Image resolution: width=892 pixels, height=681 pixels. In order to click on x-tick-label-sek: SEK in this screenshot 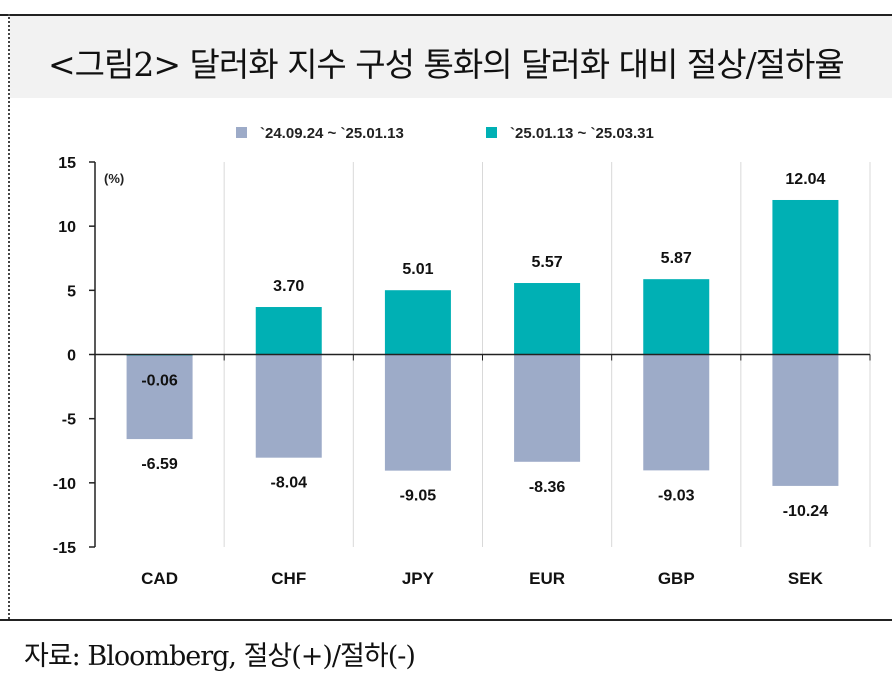, I will do `click(806, 578)`.